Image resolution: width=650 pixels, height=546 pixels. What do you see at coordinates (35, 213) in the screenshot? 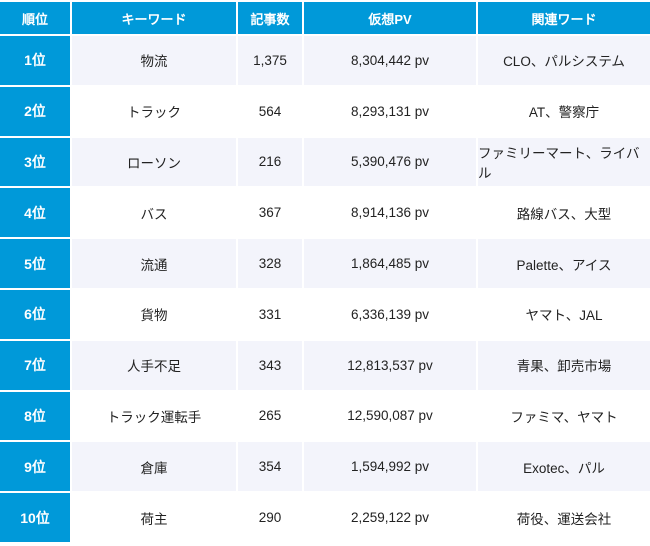
I see `rank-cell: 4位` at bounding box center [35, 213].